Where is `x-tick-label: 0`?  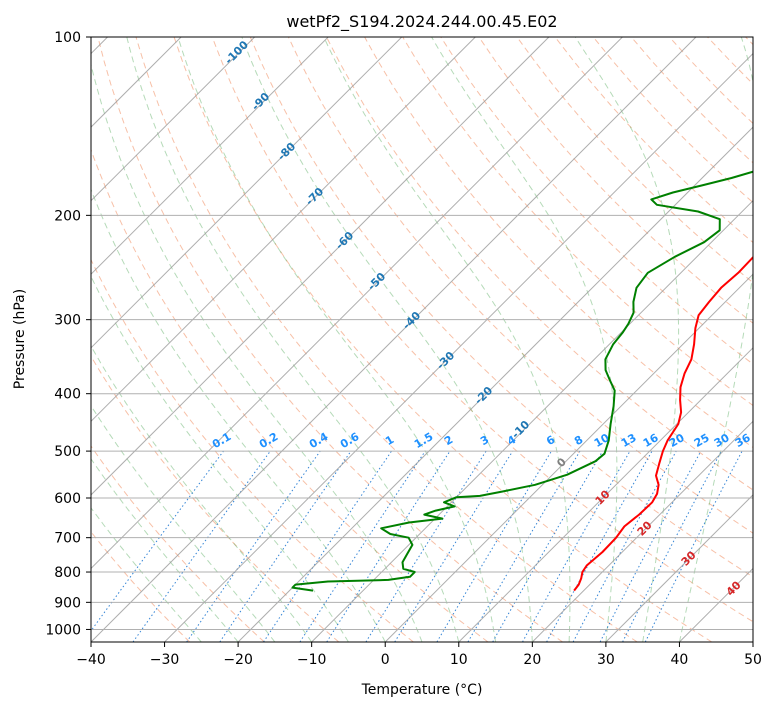
x-tick-label: 0 is located at coordinates (385, 660).